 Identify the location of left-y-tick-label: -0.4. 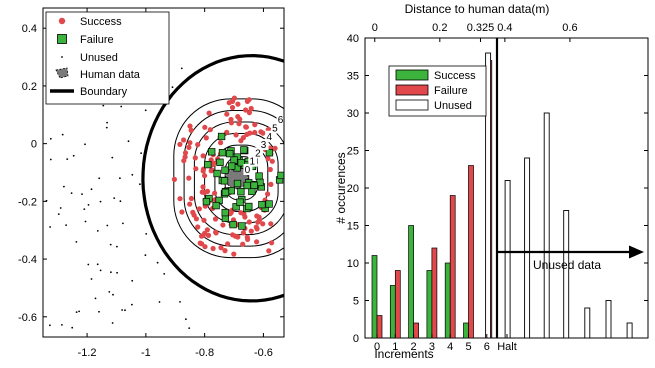
(27, 260).